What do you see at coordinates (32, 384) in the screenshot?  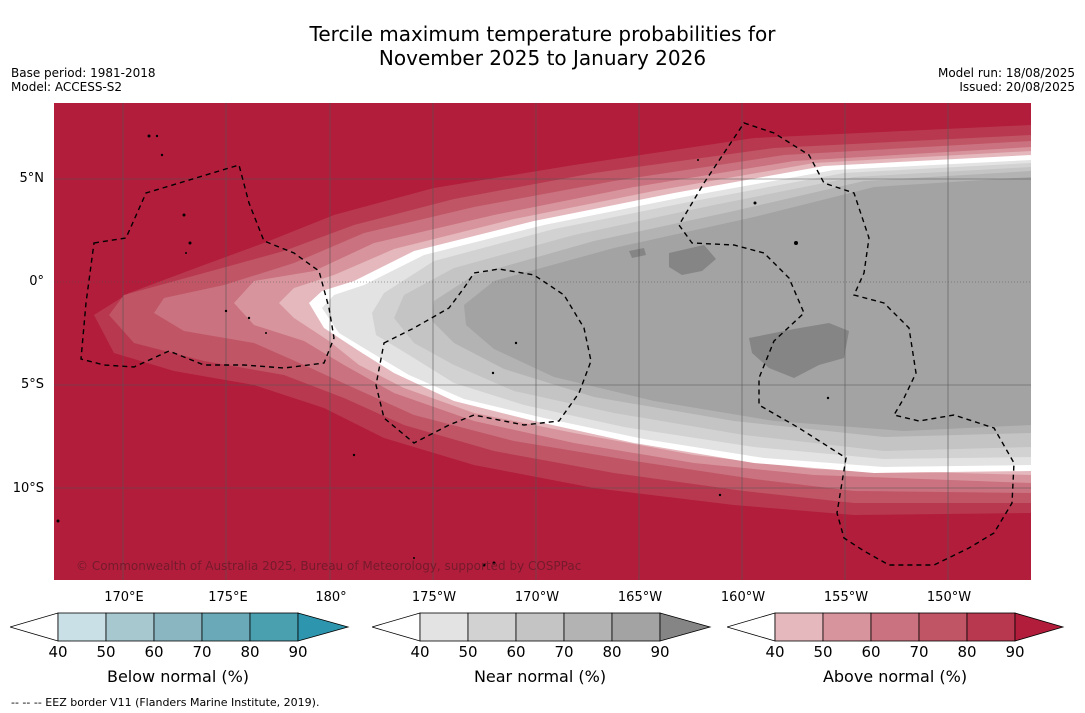 I see `lat-label-5s: 5°S` at bounding box center [32, 384].